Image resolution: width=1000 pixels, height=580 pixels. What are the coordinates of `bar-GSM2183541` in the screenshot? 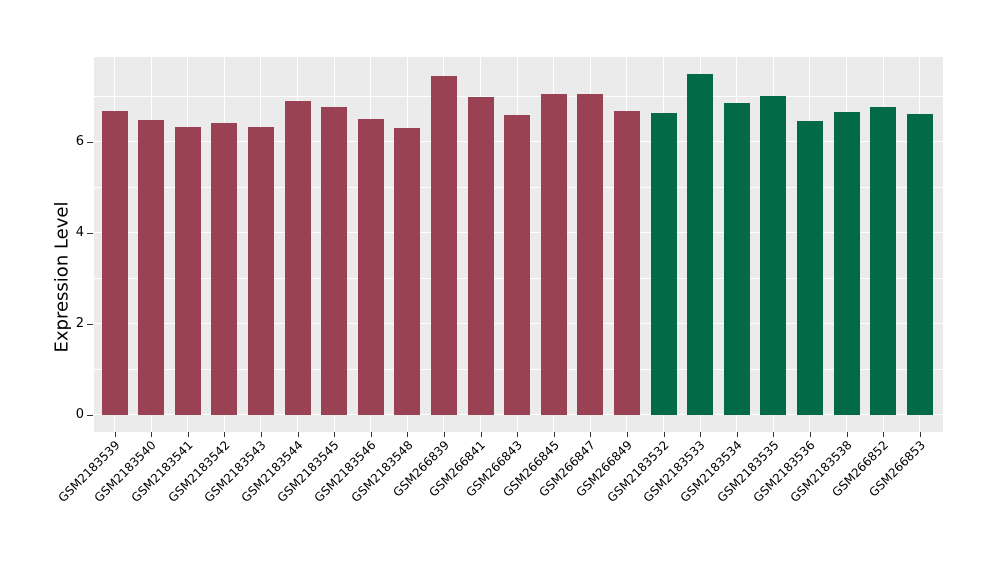 It's located at (187, 270).